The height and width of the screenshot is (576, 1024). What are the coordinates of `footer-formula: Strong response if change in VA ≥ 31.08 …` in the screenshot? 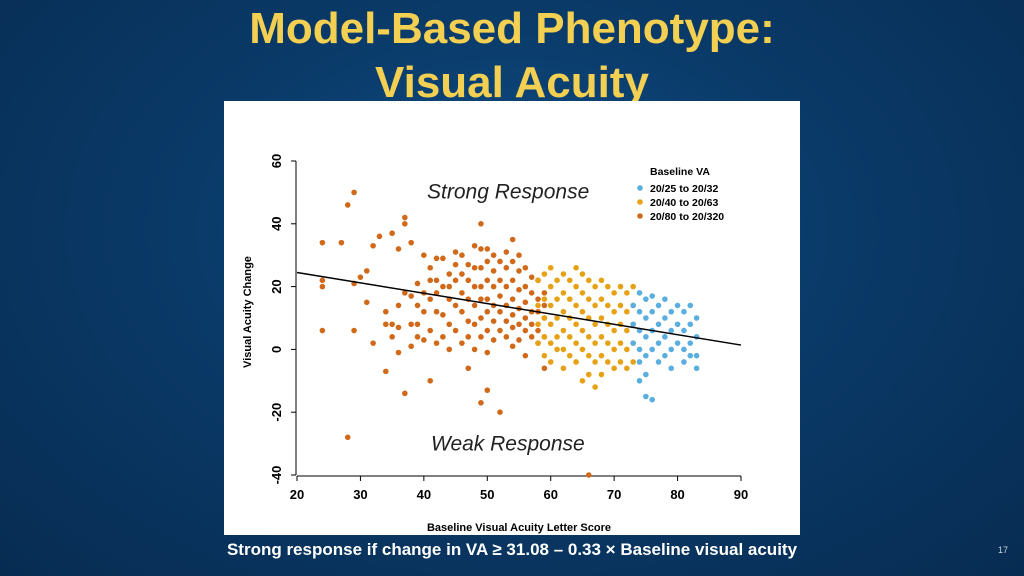 It's located at (512, 549).